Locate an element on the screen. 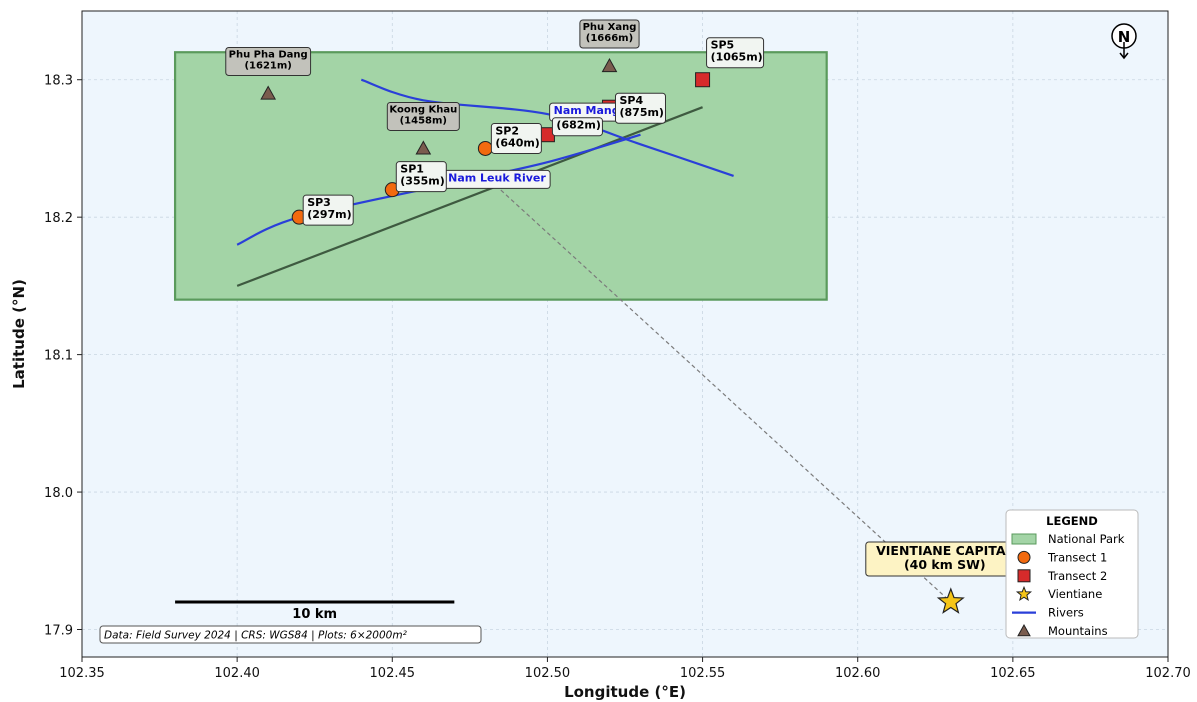 This screenshot has width=1197, height=702. transect2-label-0: SP4(875m) is located at coordinates (640, 108).